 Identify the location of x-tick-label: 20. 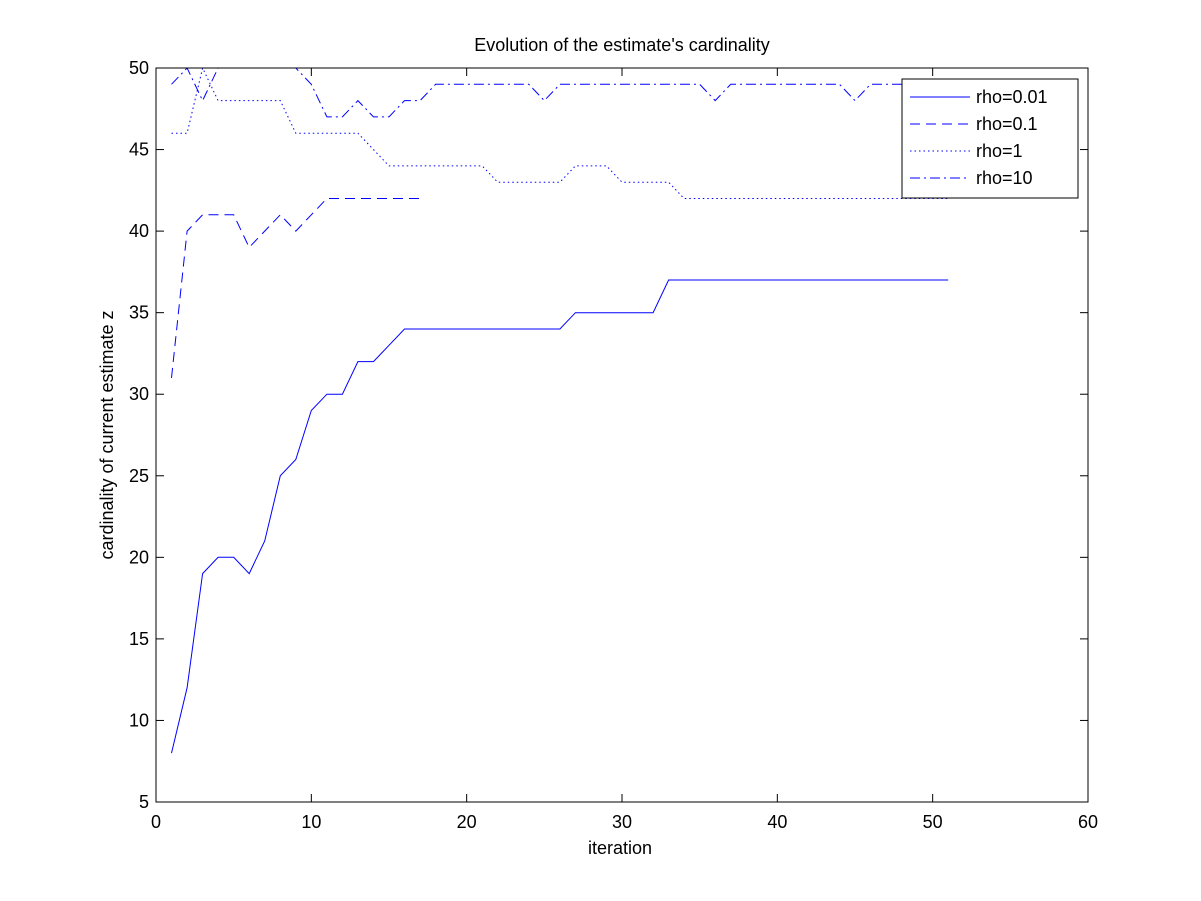
(467, 822).